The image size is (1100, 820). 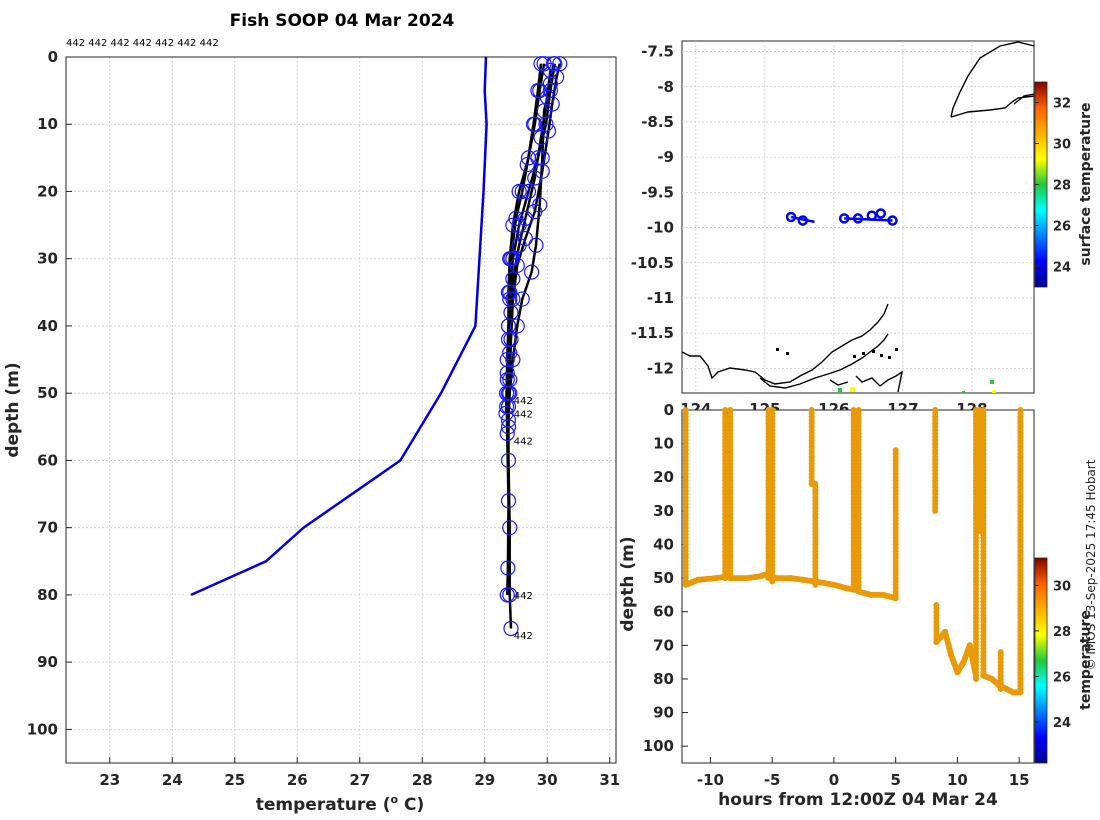 I want to click on td-x-tick-label: 5, so click(x=895, y=780).